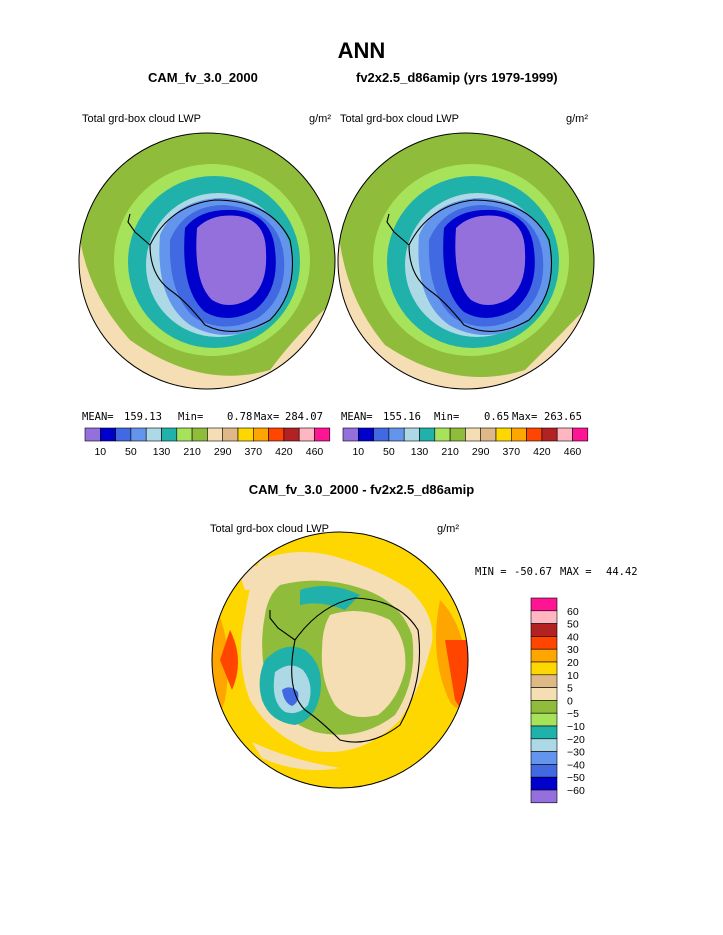 The height and width of the screenshot is (935, 723). Describe the element at coordinates (573, 650) in the screenshot. I see `diff-colorbar-tick-label: 30` at that location.